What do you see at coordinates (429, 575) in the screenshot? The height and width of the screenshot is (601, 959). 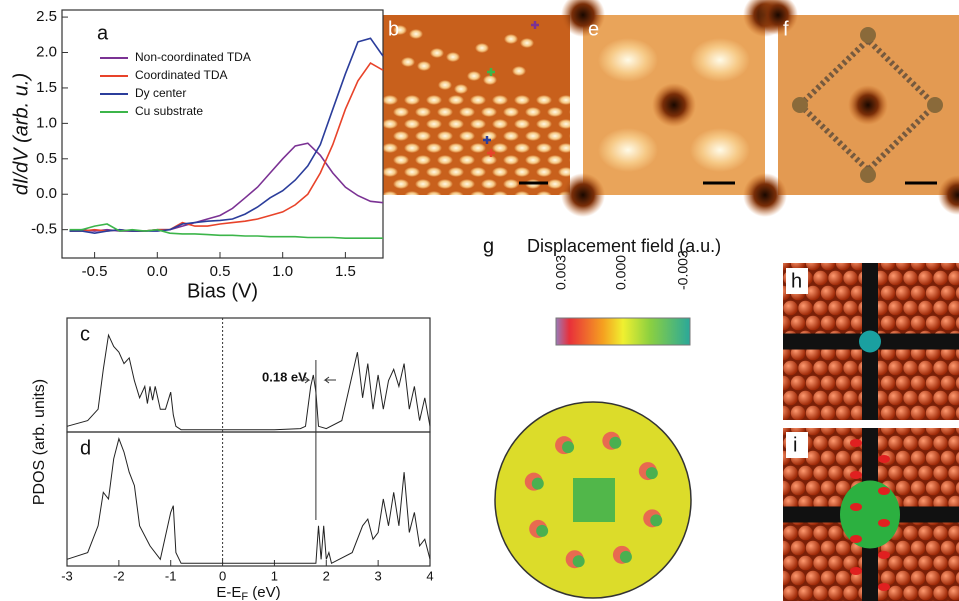 I see `x-tick-label: 4` at bounding box center [429, 575].